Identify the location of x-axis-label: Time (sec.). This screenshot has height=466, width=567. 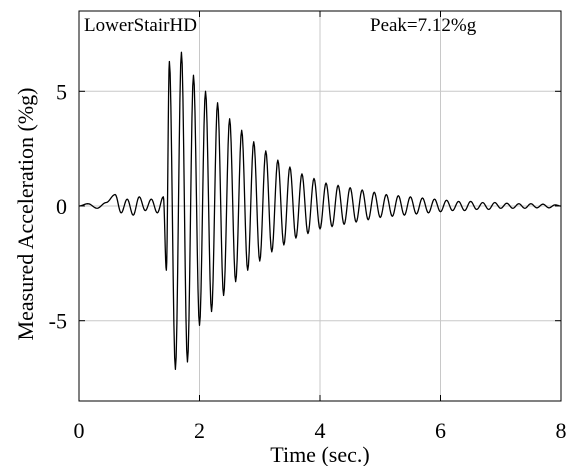
(319, 454).